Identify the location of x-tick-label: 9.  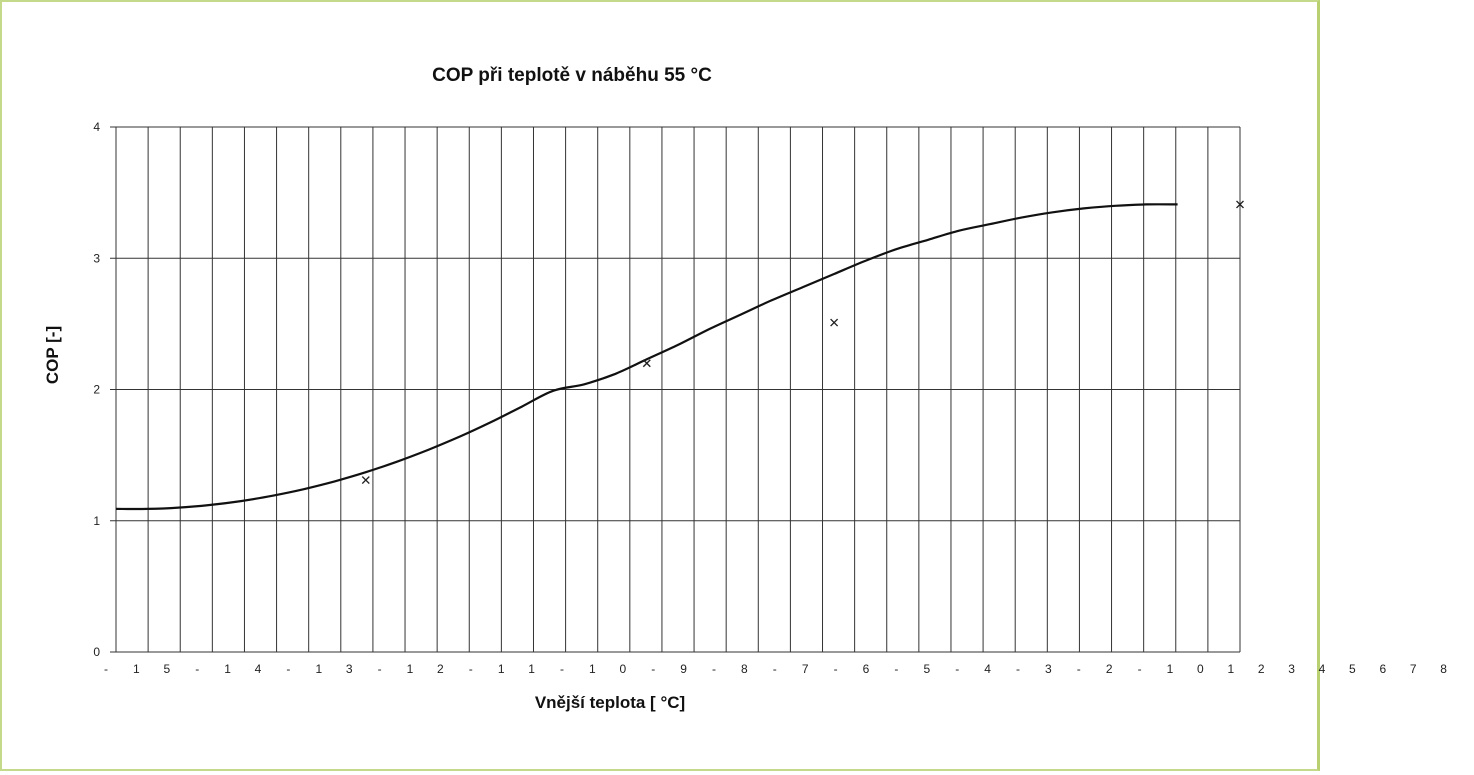
(683, 669).